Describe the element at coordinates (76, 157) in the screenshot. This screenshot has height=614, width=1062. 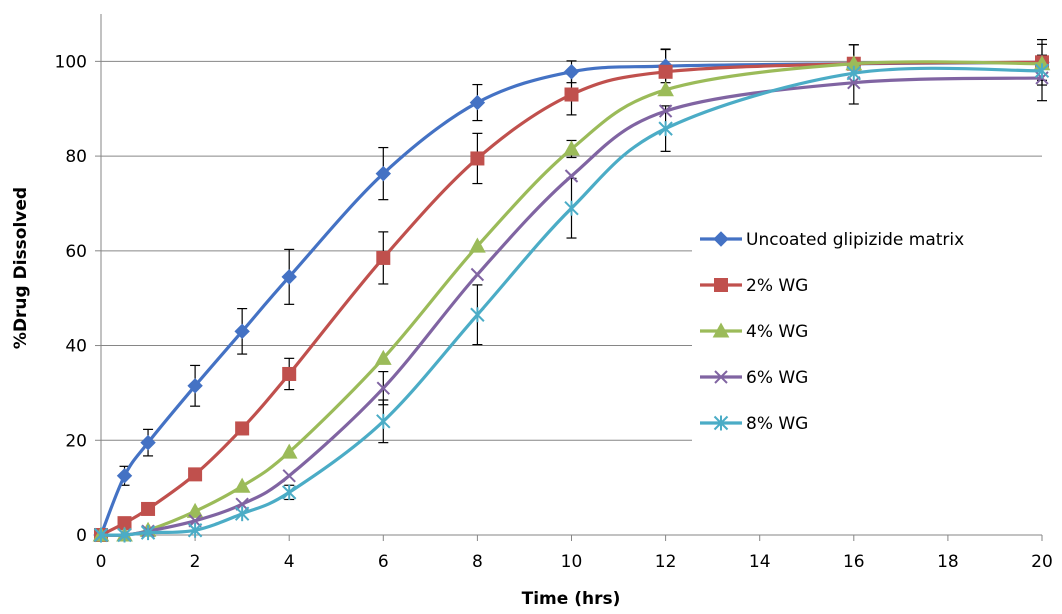
I see `y-tick-label: 80` at that location.